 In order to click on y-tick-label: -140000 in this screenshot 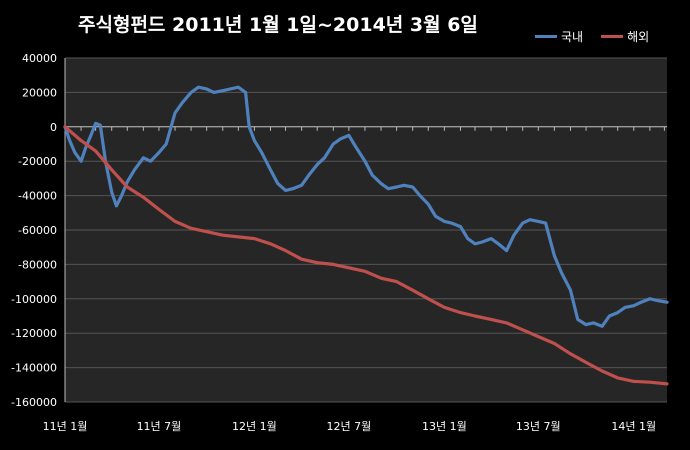, I will do `click(34, 368)`.